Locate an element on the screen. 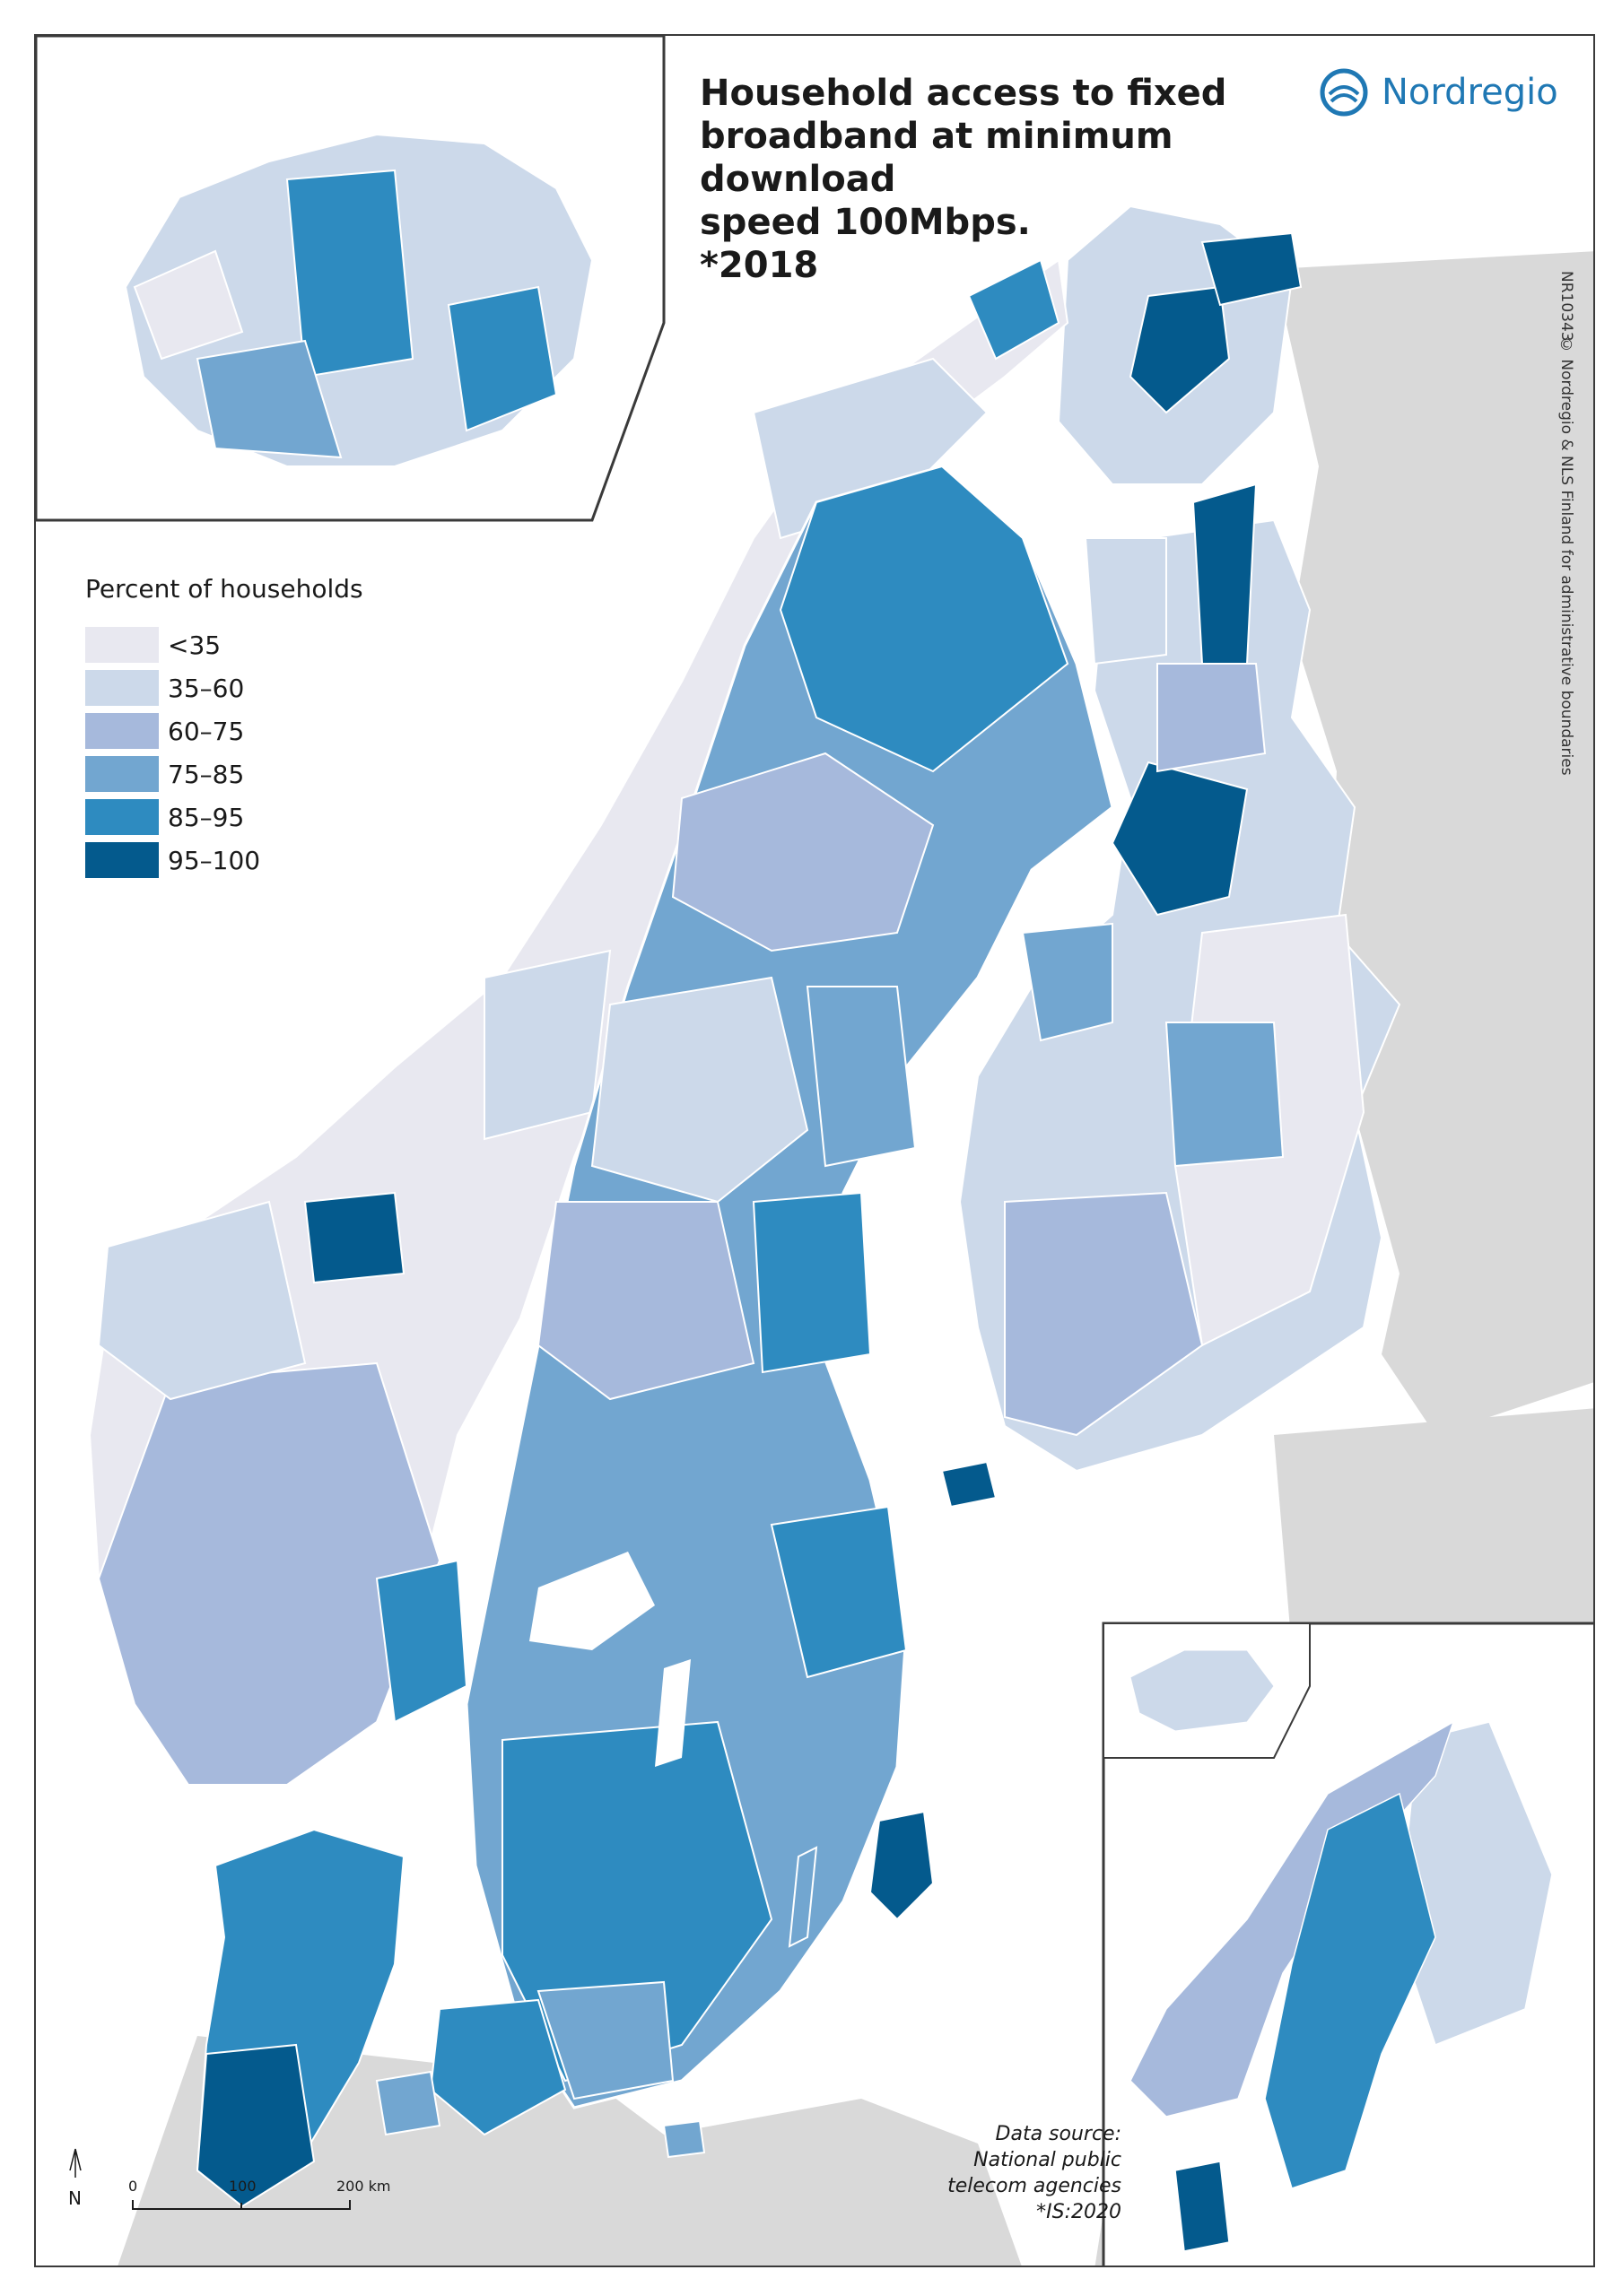 The height and width of the screenshot is (2296, 1622). region-denmark-funen is located at coordinates (408, 2103).